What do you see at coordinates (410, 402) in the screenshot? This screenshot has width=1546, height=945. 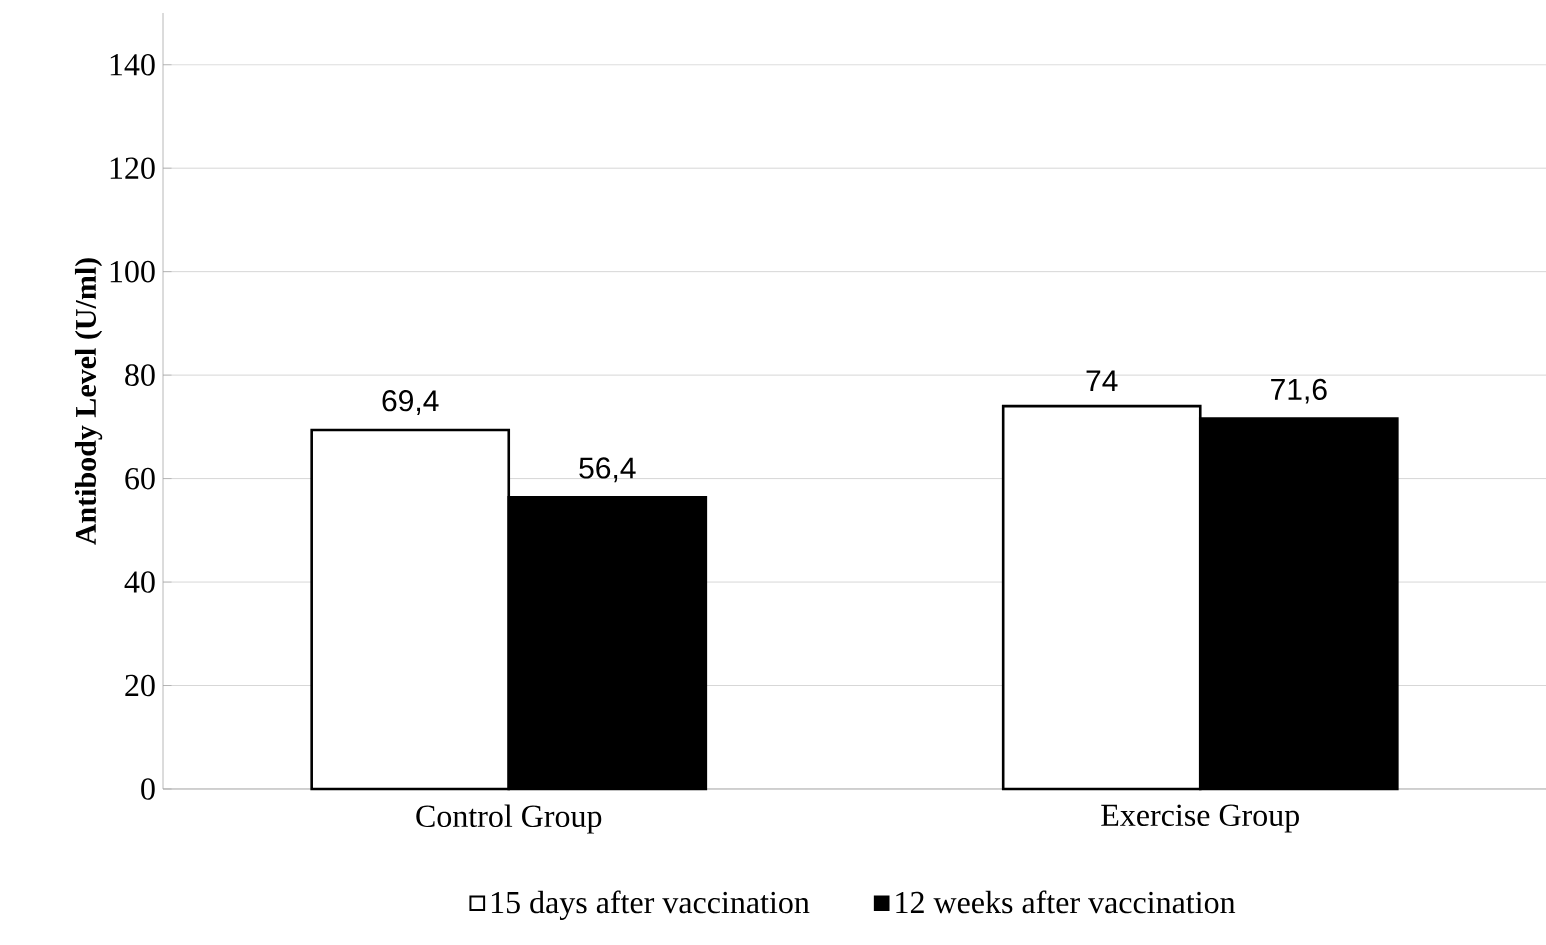 I see `data-label: 69,4` at bounding box center [410, 402].